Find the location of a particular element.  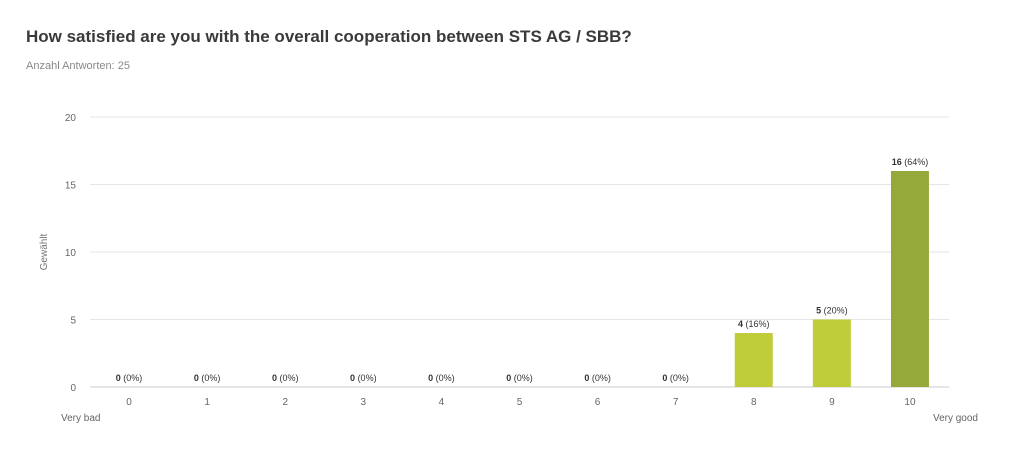

data-label-percent: (20%) is located at coordinates (834, 311).